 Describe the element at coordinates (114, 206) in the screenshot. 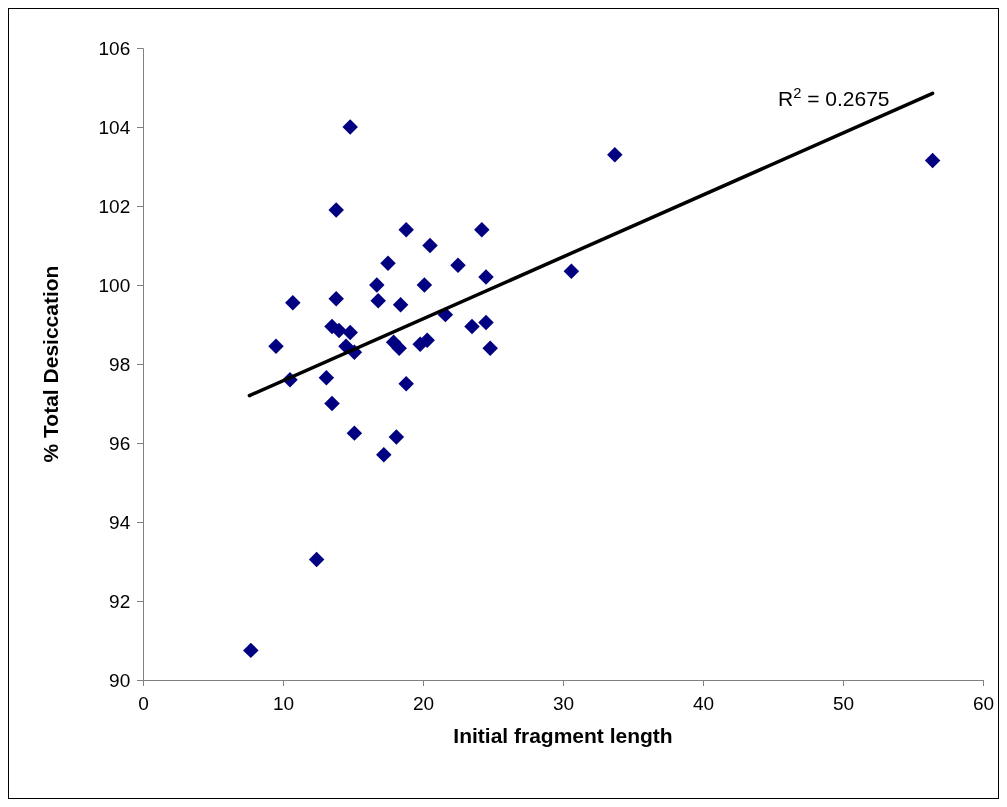

I see `y-tick-label: 102` at that location.